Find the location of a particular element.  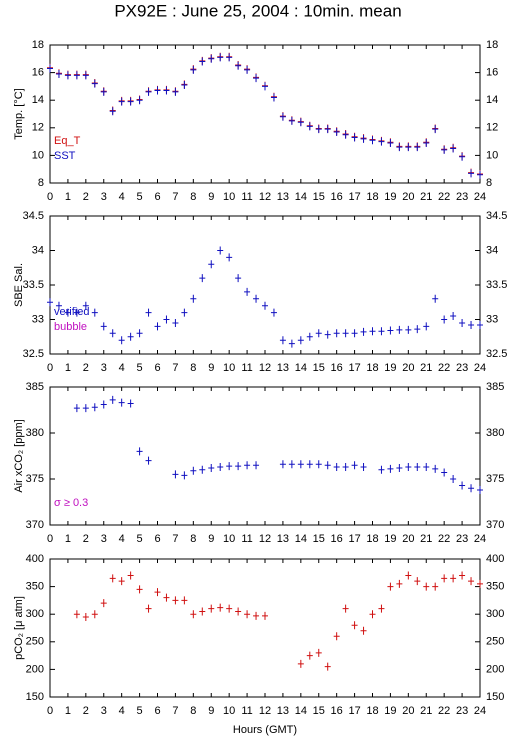

y-tick-label: 200 is located at coordinates (35, 669).